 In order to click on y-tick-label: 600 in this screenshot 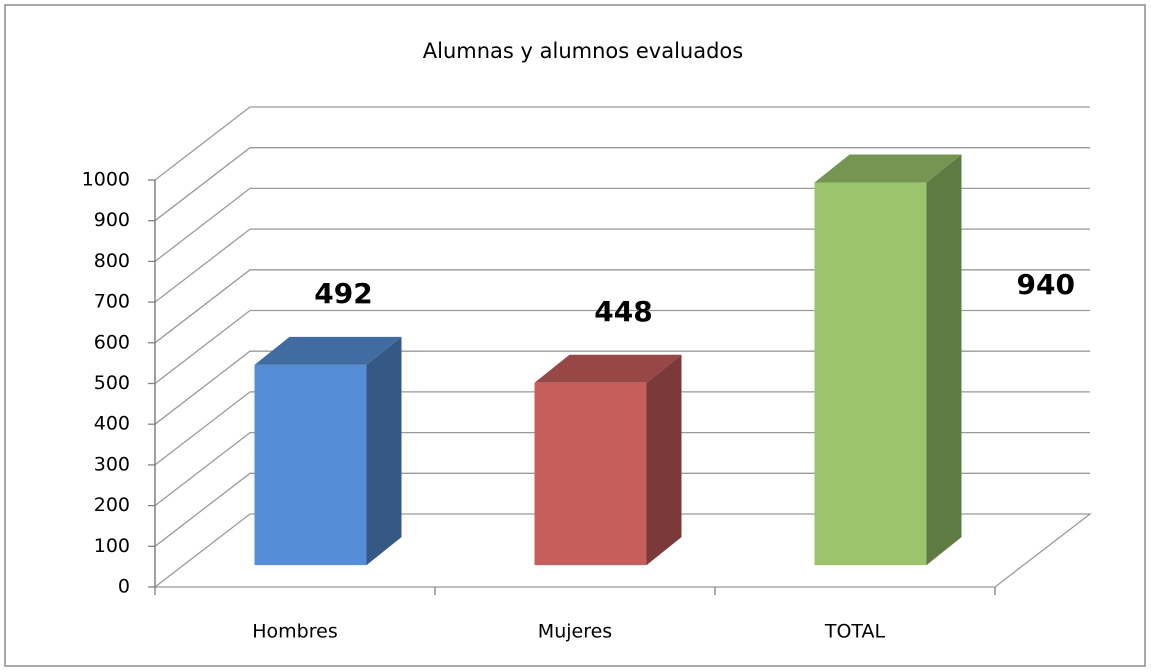, I will do `click(112, 342)`.